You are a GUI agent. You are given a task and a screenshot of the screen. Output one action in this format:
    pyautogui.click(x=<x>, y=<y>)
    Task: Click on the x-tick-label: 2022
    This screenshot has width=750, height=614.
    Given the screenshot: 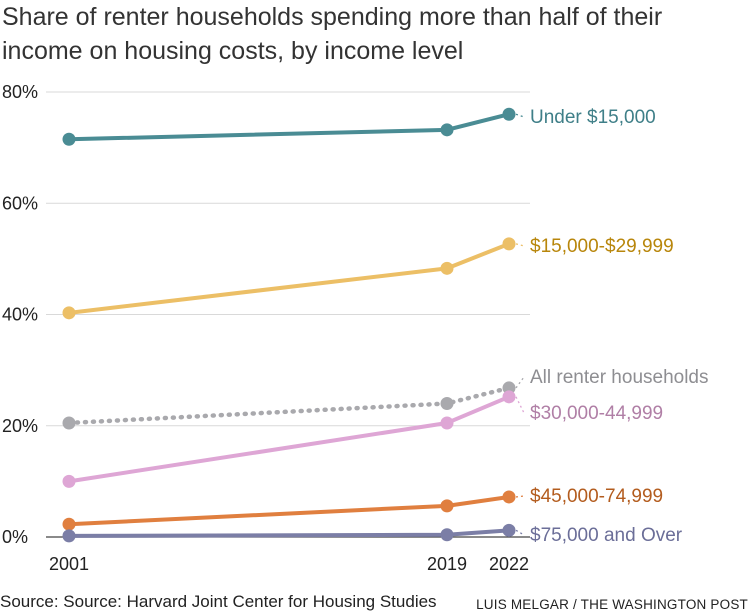 What is the action you would take?
    pyautogui.click(x=509, y=564)
    